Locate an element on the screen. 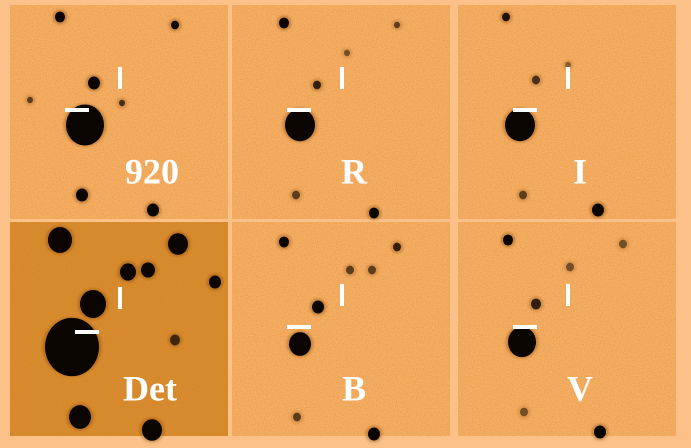 This screenshot has width=691, height=448. panel-label: Det is located at coordinates (150, 388).